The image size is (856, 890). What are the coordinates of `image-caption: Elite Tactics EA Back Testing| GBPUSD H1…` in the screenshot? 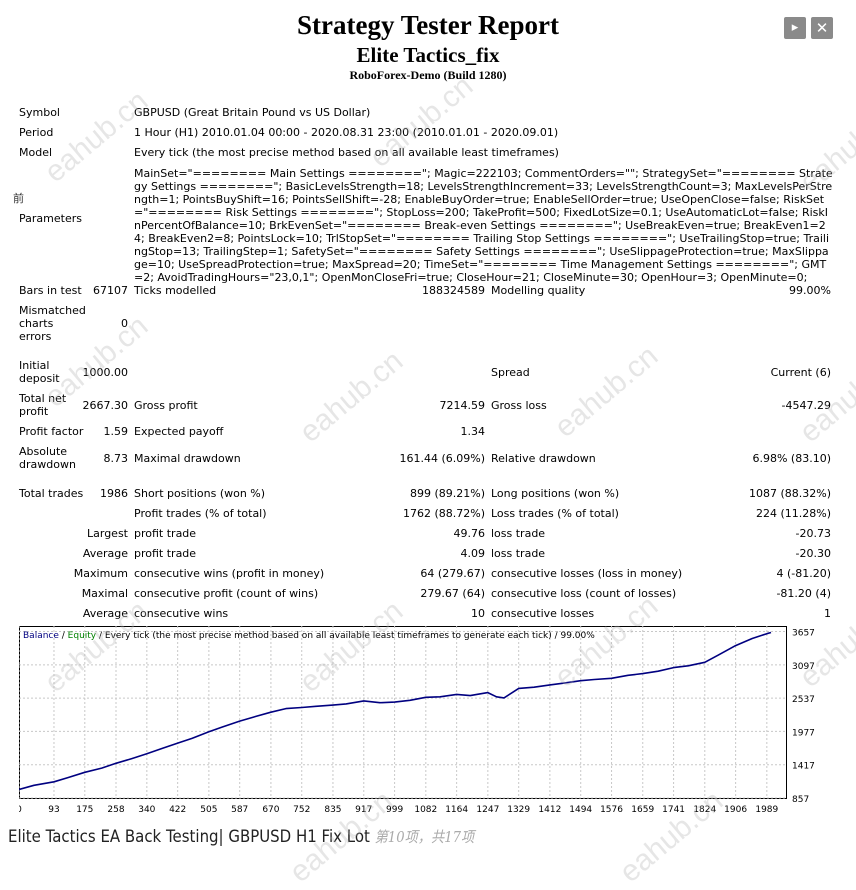 It's located at (241, 836).